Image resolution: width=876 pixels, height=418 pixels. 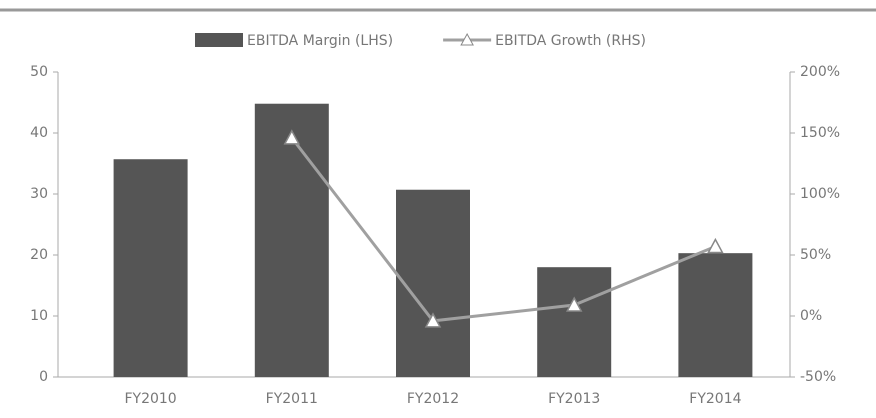 I want to click on y2-tick-label: 200%, so click(x=820, y=72).